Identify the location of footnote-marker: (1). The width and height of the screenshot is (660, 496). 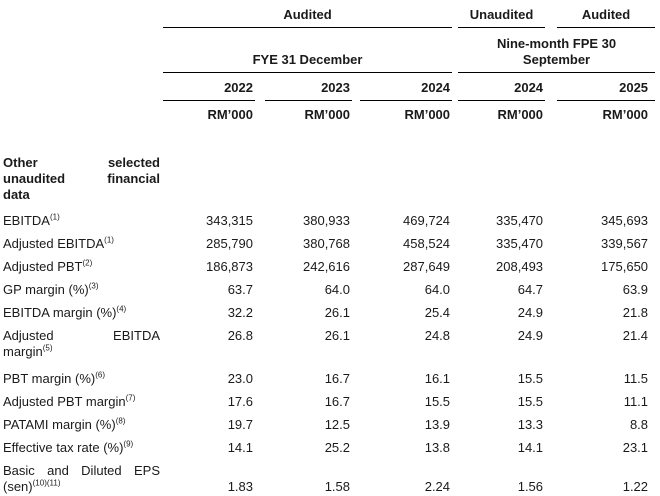
(54, 217).